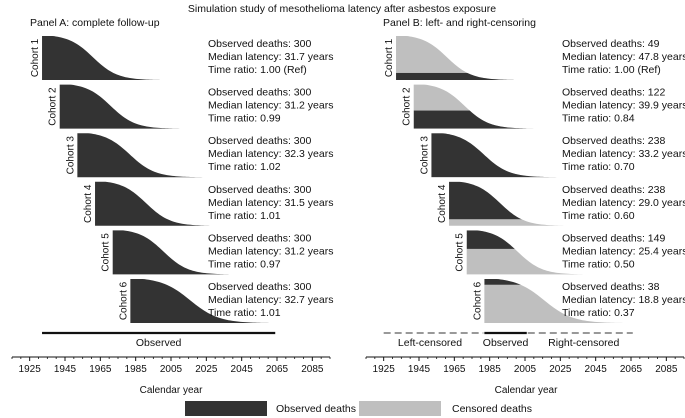 Image resolution: width=685 pixels, height=418 pixels. What do you see at coordinates (316, 409) in the screenshot?
I see `legend-label-observed: Observed deaths` at bounding box center [316, 409].